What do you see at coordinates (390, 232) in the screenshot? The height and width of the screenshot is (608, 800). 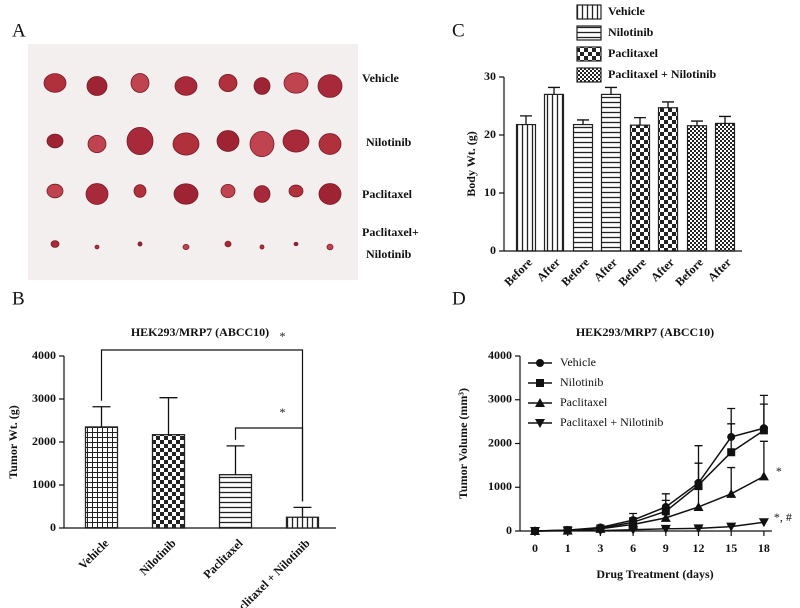 I see `photo-row-label: Paclitaxel+` at bounding box center [390, 232].